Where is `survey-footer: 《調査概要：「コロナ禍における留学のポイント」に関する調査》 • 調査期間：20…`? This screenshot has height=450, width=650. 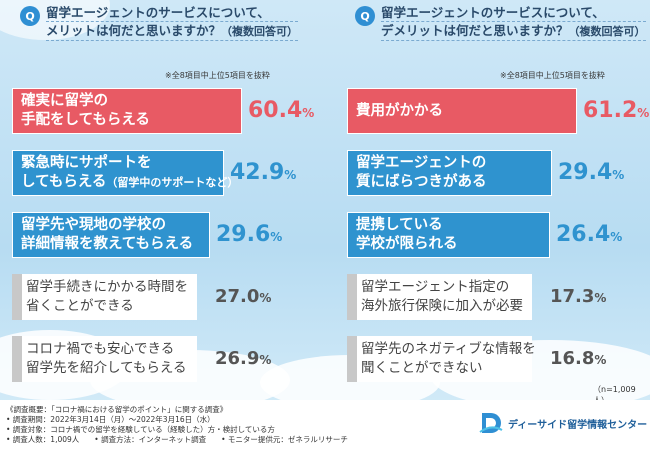
survey-footer: 《調査概要：「コロナ禍における留学のポイント」に関する調査》 • 調査期間：20… is located at coordinates (325, 425).